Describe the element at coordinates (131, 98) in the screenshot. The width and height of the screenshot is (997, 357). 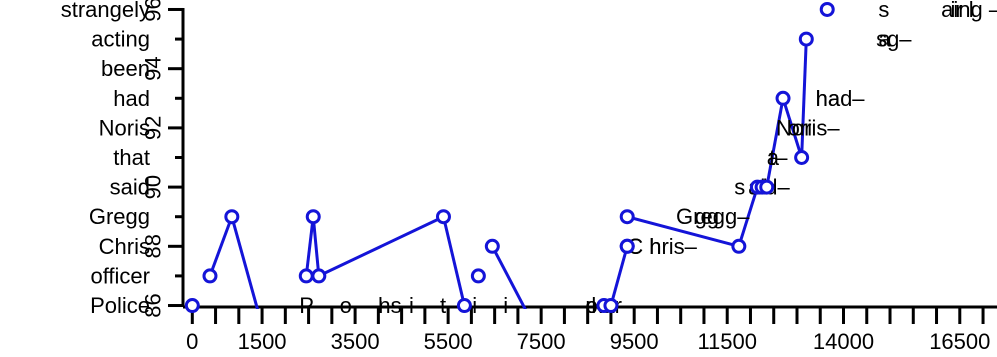
I see `y-category-label: had` at that location.